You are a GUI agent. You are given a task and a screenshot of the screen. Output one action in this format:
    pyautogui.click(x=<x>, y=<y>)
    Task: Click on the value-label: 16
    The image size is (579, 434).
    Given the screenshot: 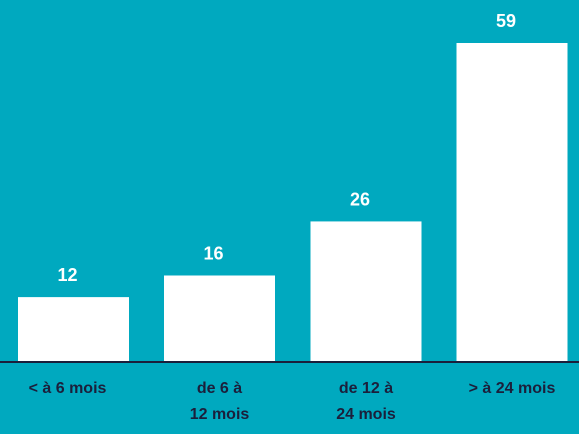 What is the action you would take?
    pyautogui.click(x=213, y=253)
    